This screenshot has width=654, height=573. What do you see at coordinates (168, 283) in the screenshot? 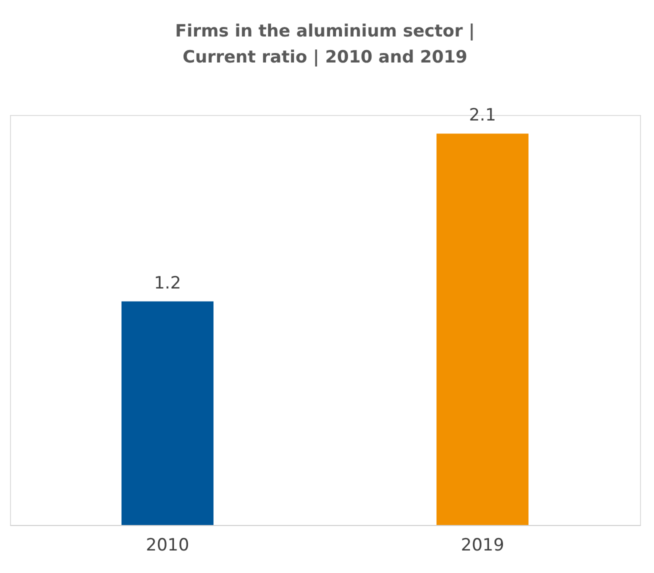
I see `data-label: 1.2` at bounding box center [168, 283].